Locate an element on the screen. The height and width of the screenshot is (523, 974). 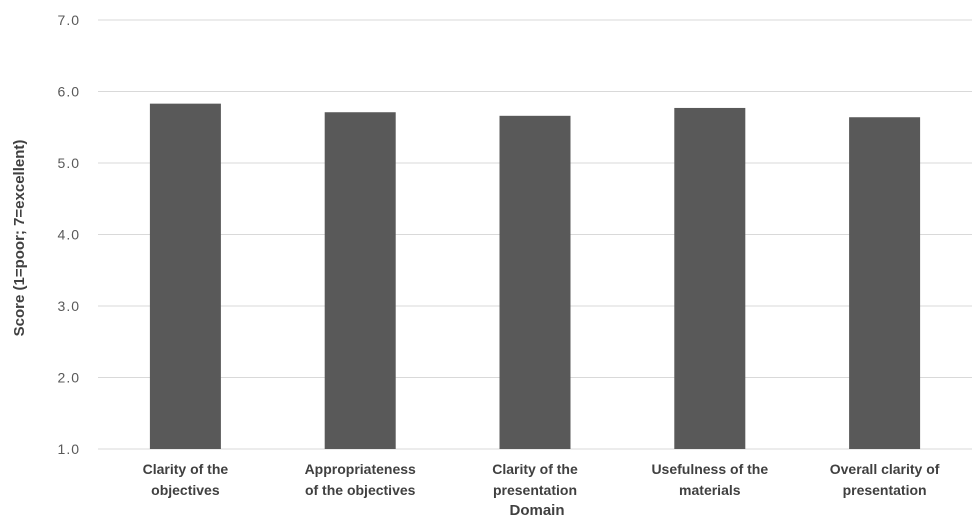
y-axis-title: Score (1=poor; 7=excellent) is located at coordinates (19, 238).